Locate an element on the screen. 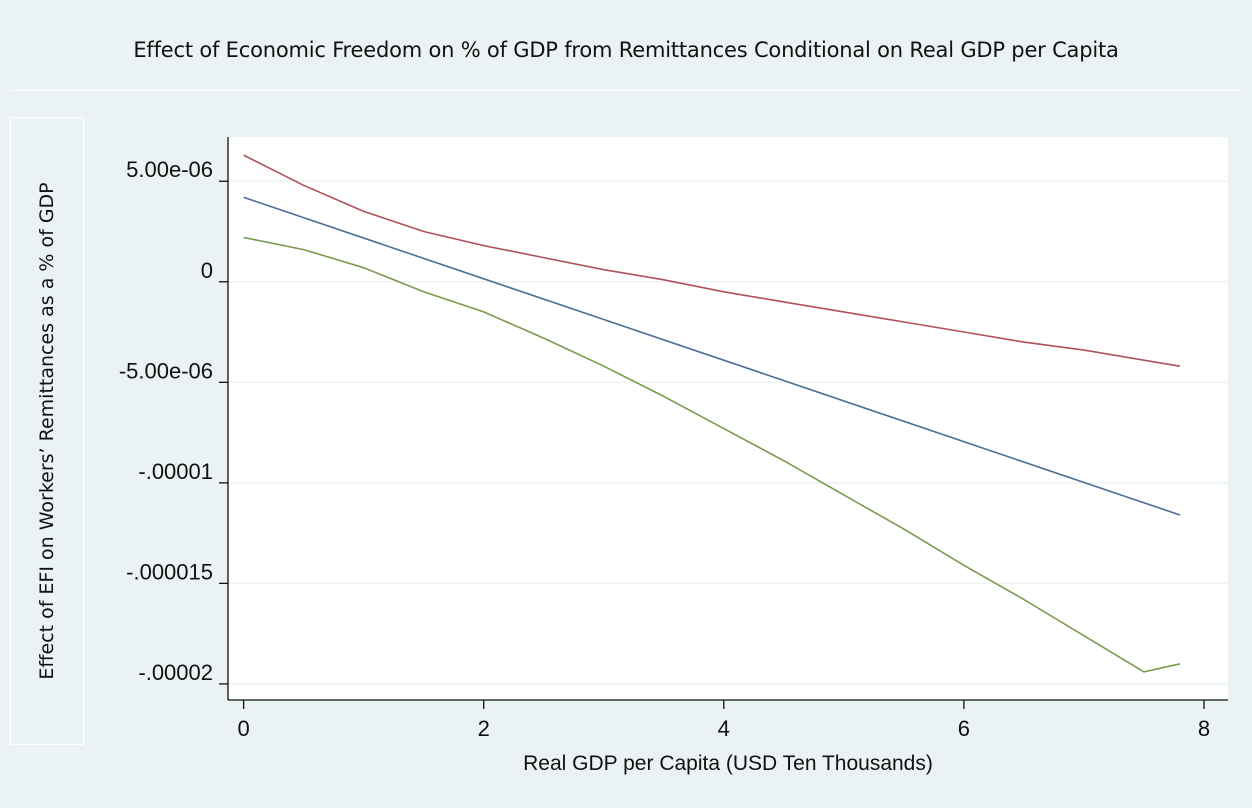 The height and width of the screenshot is (808, 1252). x-tick-label-3: 6 is located at coordinates (964, 728).